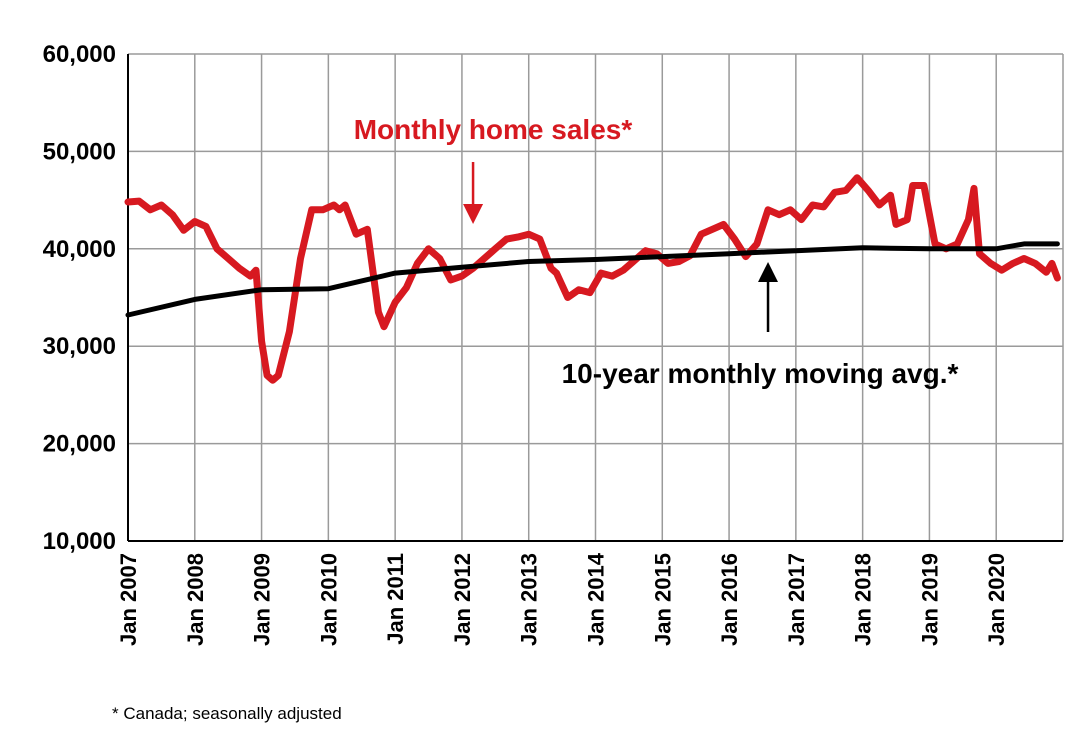 Image resolution: width=1079 pixels, height=745 pixels. What do you see at coordinates (79, 249) in the screenshot?
I see `y-tick-label: 40,000` at bounding box center [79, 249].